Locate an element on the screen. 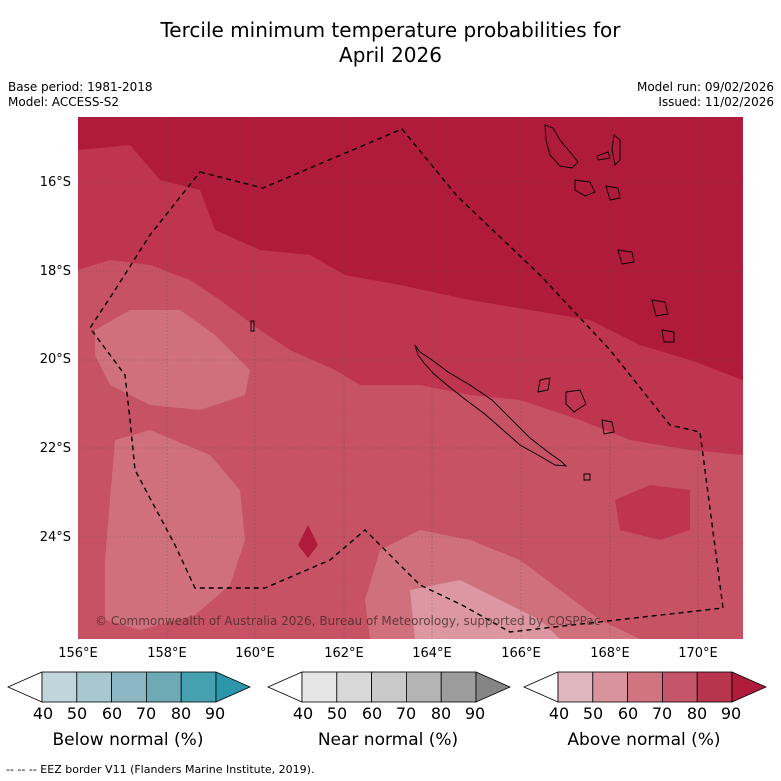 This screenshot has width=781, height=781. below-tick-50: 50 is located at coordinates (77, 713).